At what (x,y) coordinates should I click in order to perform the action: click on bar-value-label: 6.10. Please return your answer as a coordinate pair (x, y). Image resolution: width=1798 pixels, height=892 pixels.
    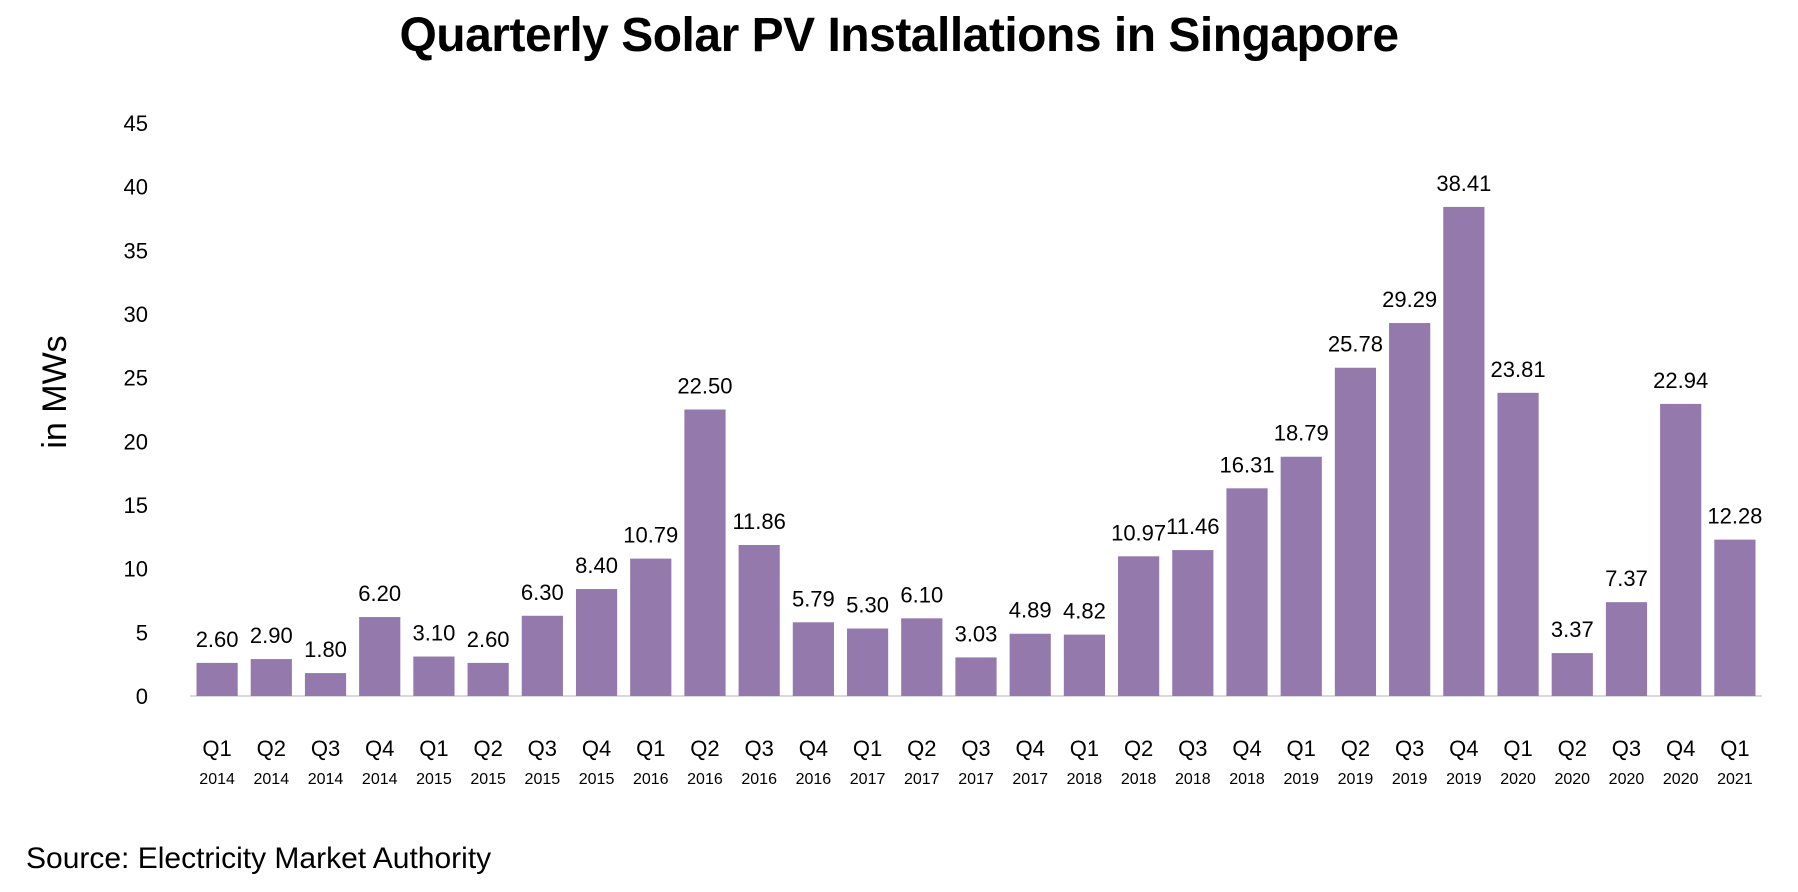
    Looking at the image, I should click on (921, 594).